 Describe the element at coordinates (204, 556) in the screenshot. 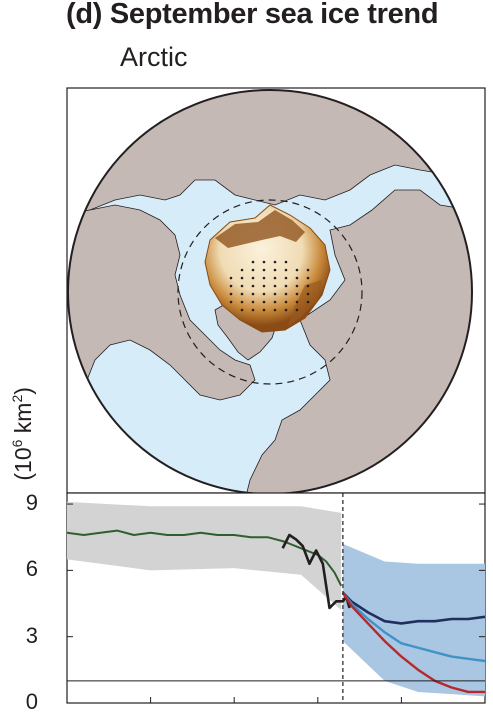

I see `historical-envelope` at that location.